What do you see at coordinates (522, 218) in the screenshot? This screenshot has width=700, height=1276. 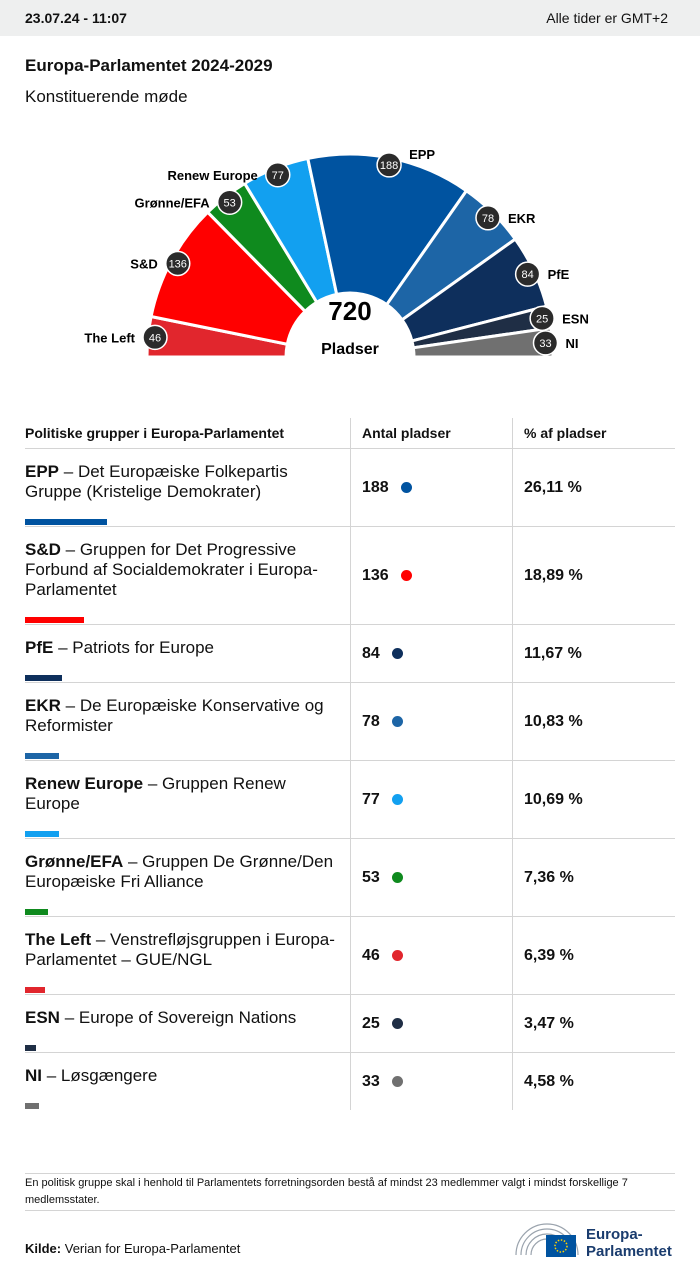 I see `category-label: EKR` at bounding box center [522, 218].